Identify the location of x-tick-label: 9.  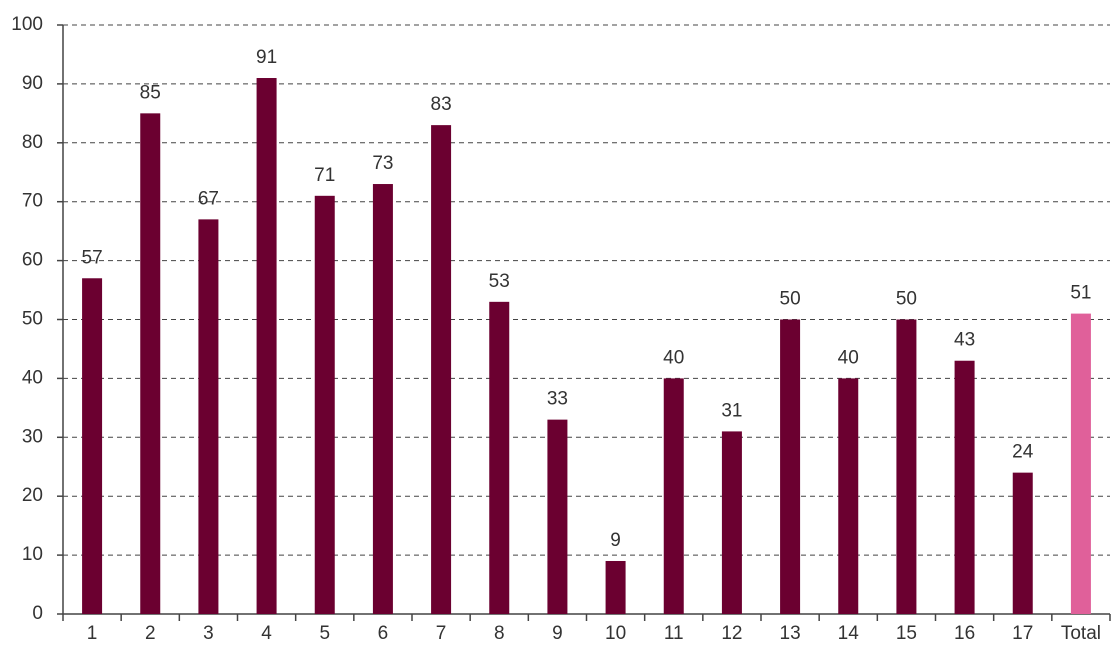
(557, 633).